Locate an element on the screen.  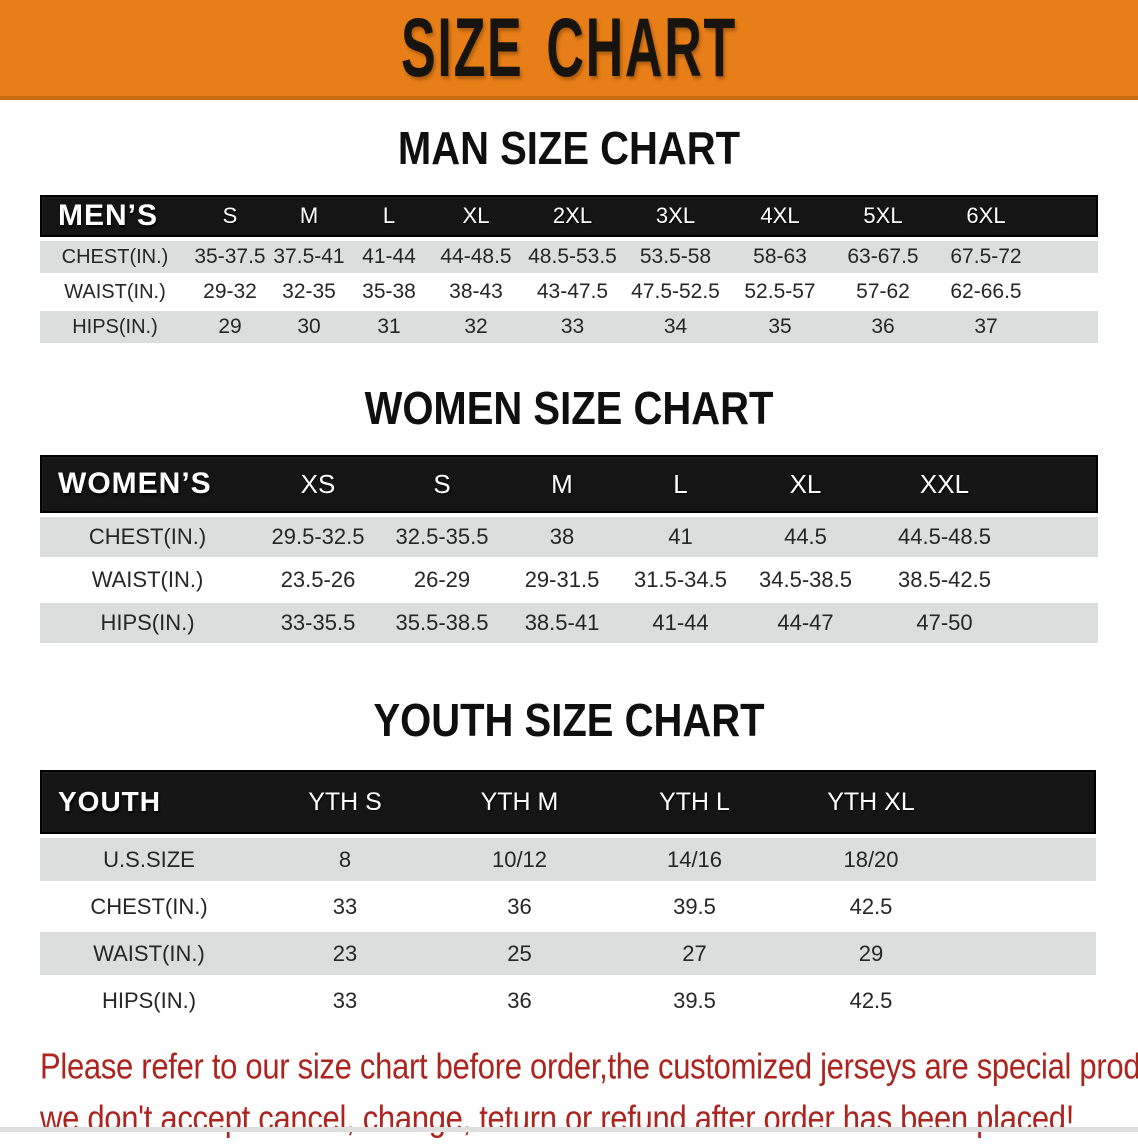
youth-corner-label: YOUTH is located at coordinates (109, 801).